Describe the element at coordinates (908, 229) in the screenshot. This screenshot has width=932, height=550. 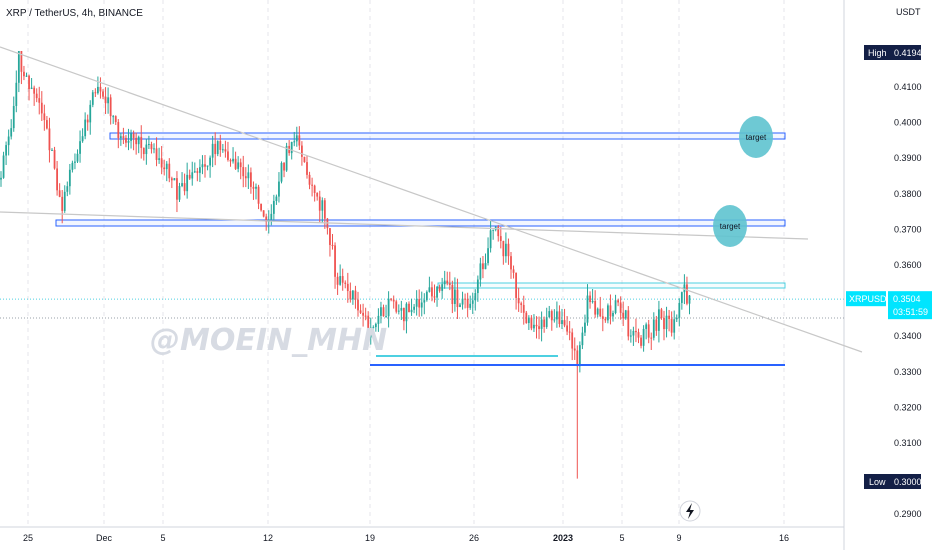
I see `y-tick-4: 0.3700` at that location.